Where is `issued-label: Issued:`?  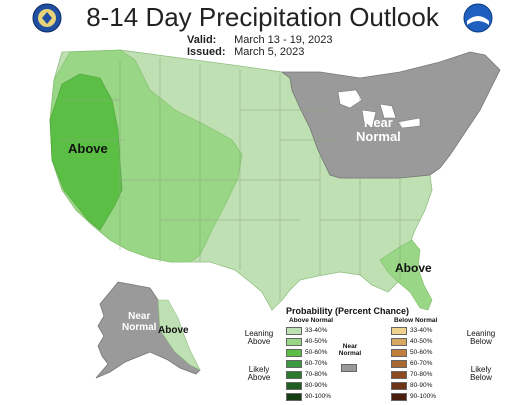 issued-label: Issued: is located at coordinates (206, 52).